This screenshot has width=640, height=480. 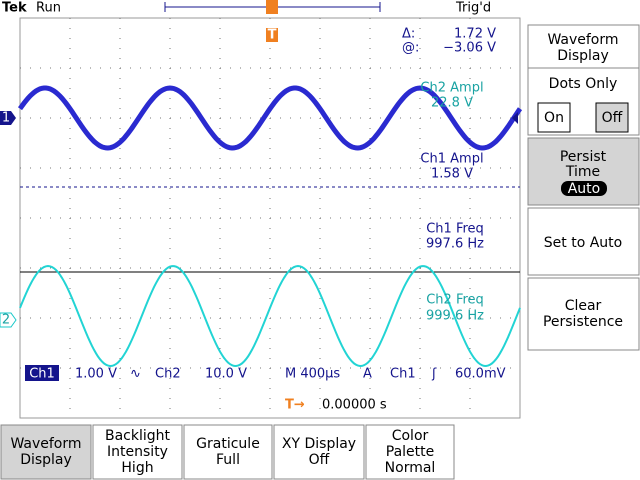 I want to click on trigger-source: Ch1, so click(x=403, y=374).